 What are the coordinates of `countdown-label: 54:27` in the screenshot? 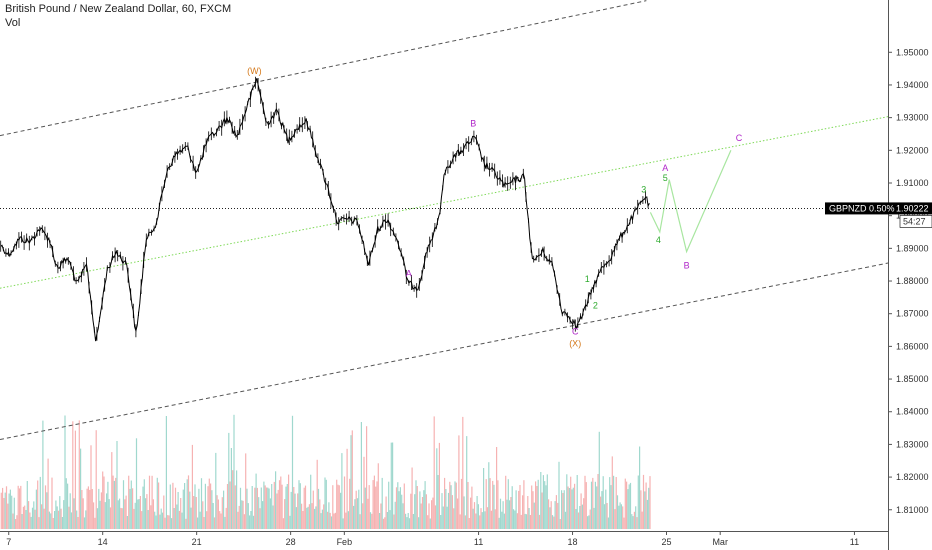 It's located at (914, 221).